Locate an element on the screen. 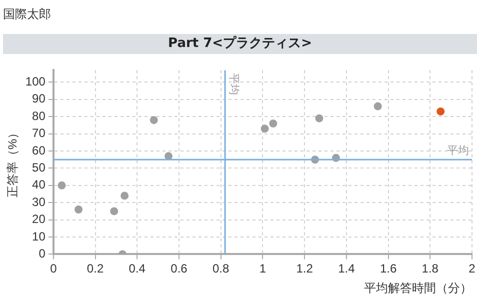 The image size is (480, 298). x-tick-label: 1.4 is located at coordinates (347, 269).